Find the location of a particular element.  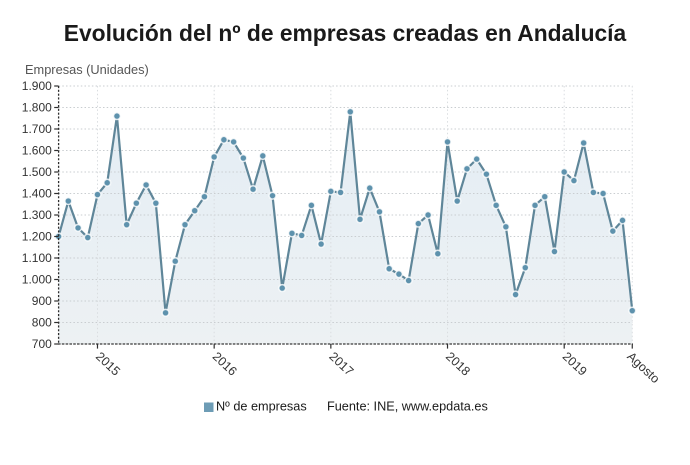

svg-text: Fuente: INE, www.epdata.es is located at coordinates (407, 407).